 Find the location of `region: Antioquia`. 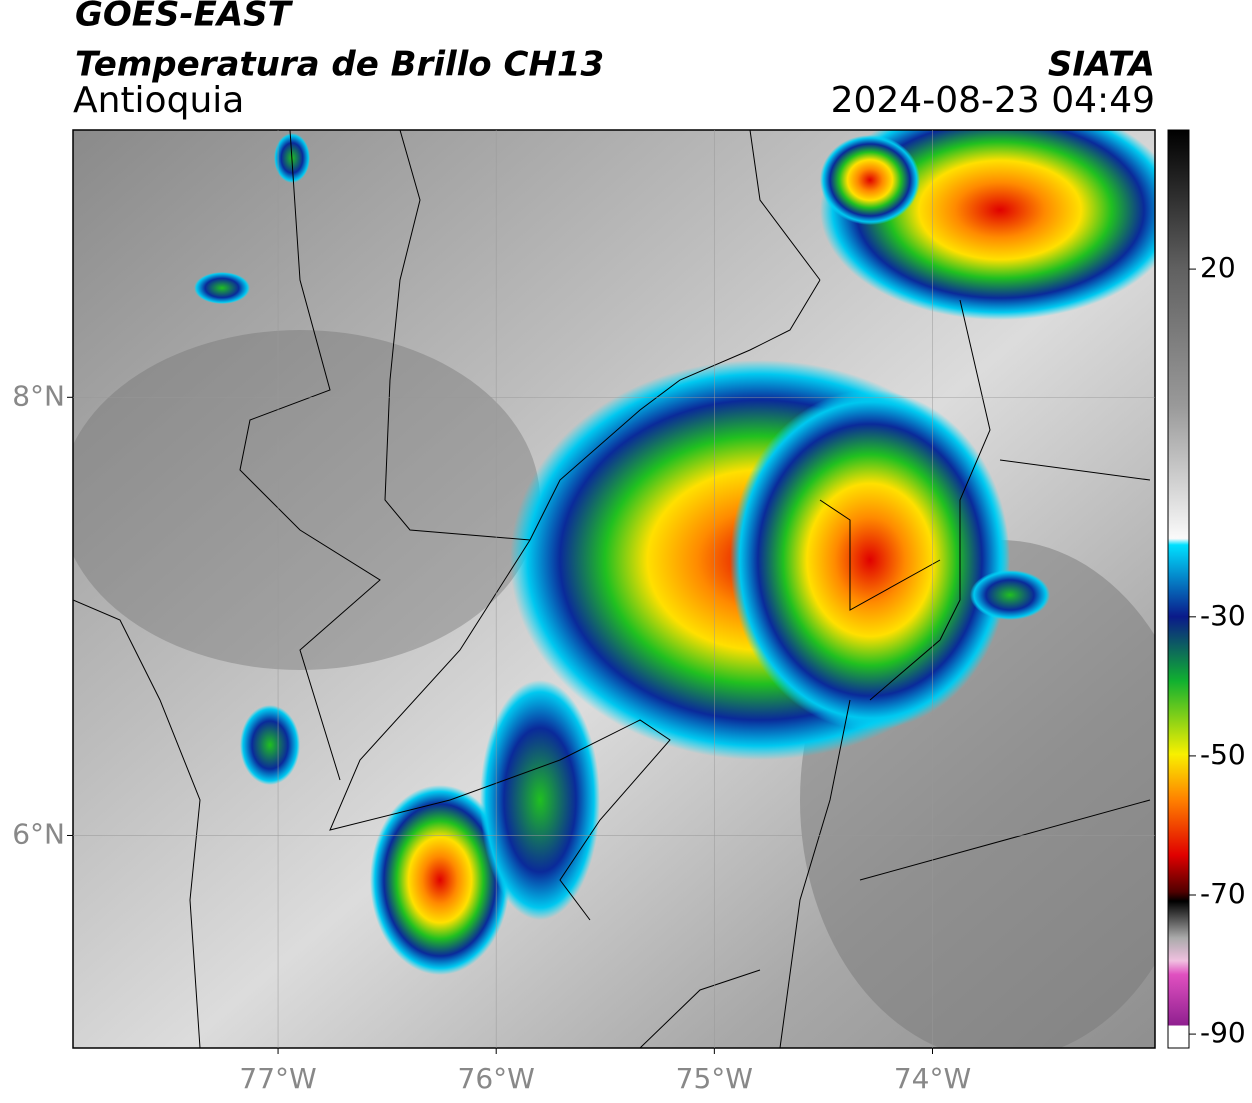

region: Antioquia is located at coordinates (158, 100).